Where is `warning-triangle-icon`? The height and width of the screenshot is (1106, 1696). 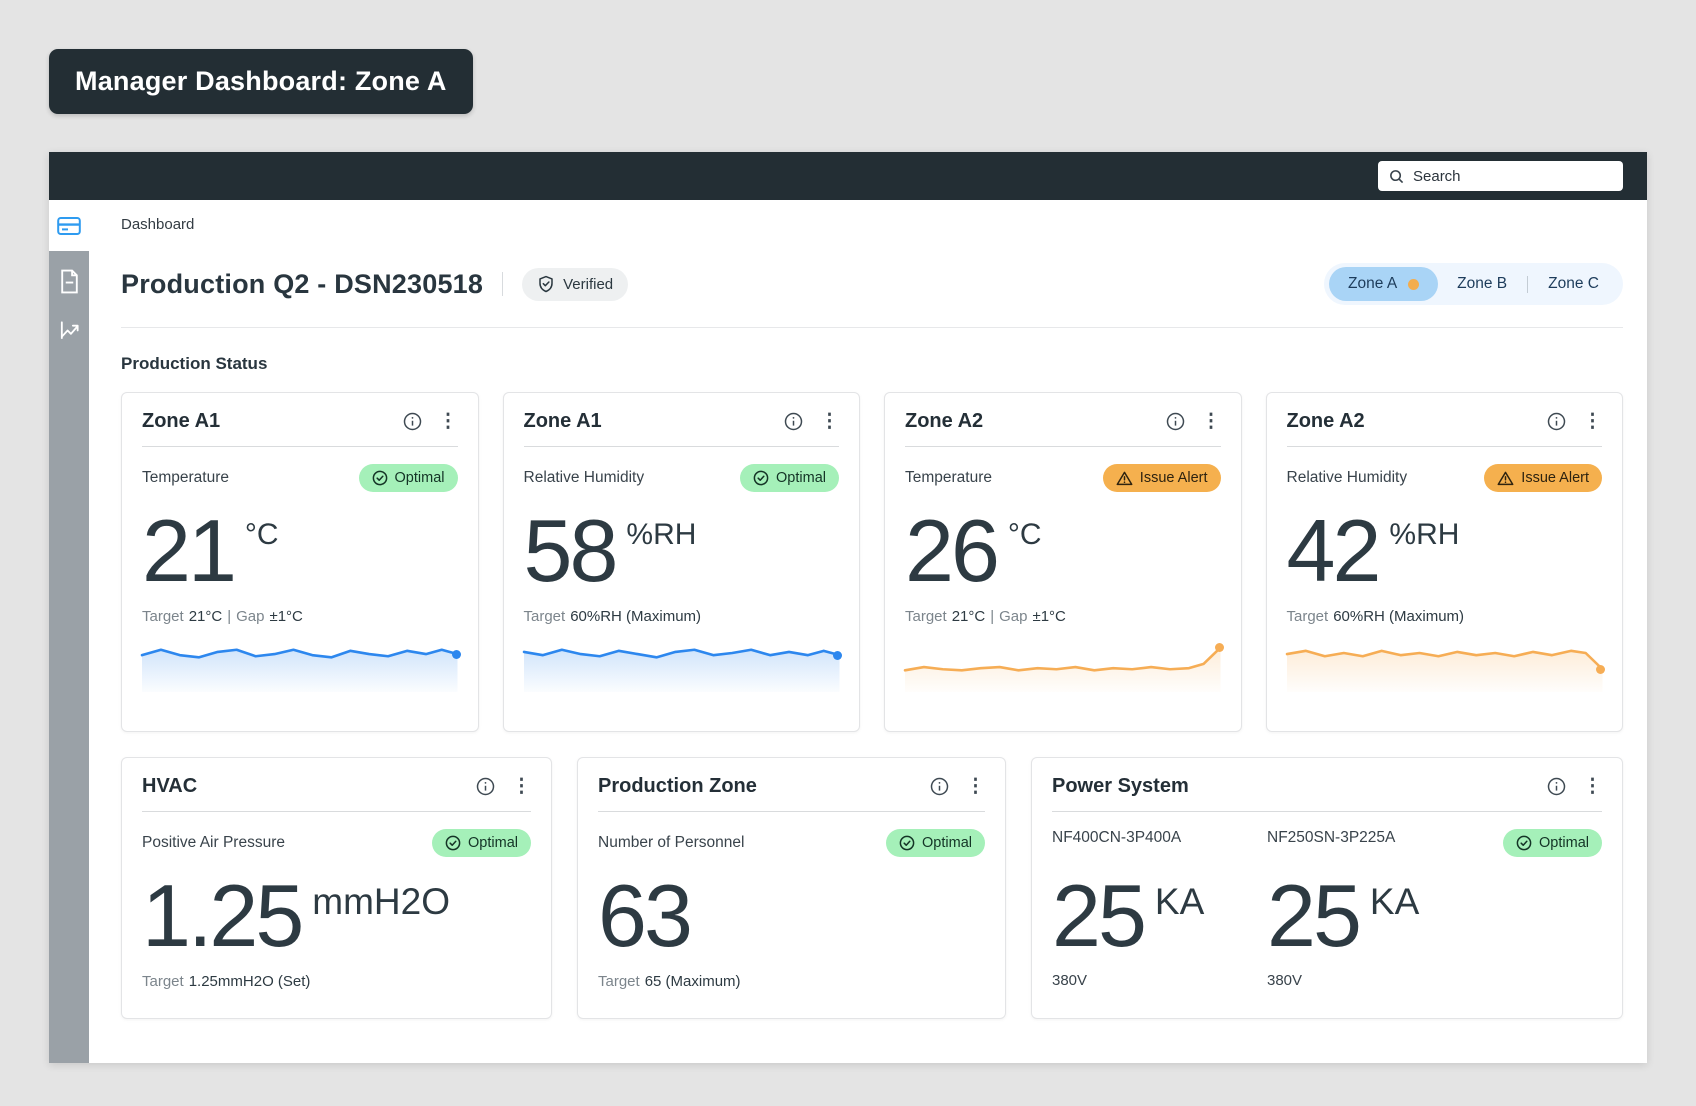
warning-triangle-icon is located at coordinates (1124, 478).